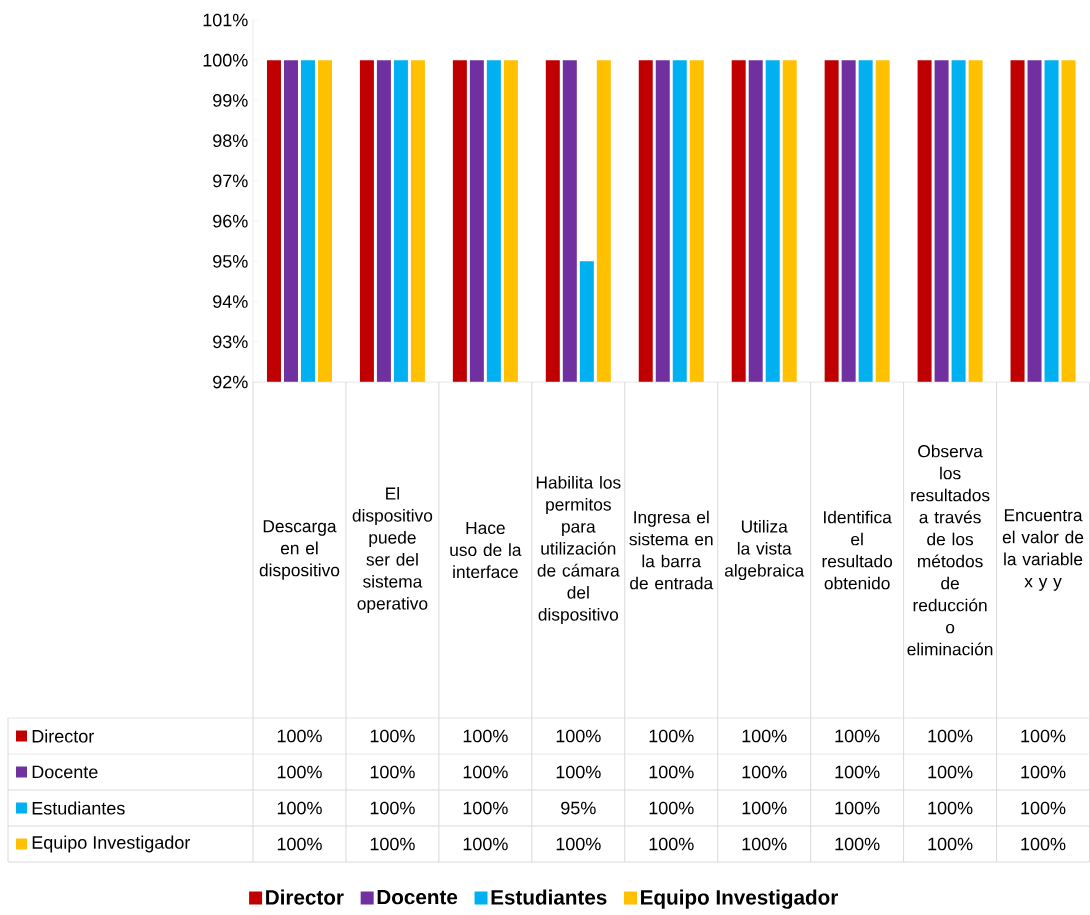 The height and width of the screenshot is (915, 1090). Describe the element at coordinates (225, 20) in the screenshot. I see `y-tick-label: 101%` at that location.